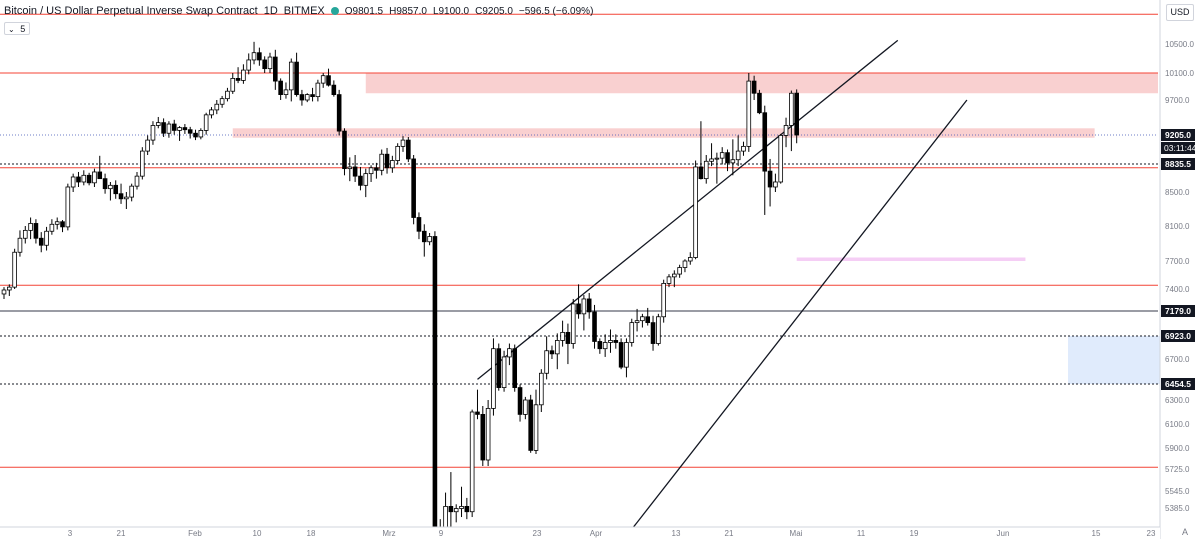 The height and width of the screenshot is (544, 1200). What do you see at coordinates (1177, 226) in the screenshot?
I see `price-tick-label: 8100.0` at bounding box center [1177, 226].